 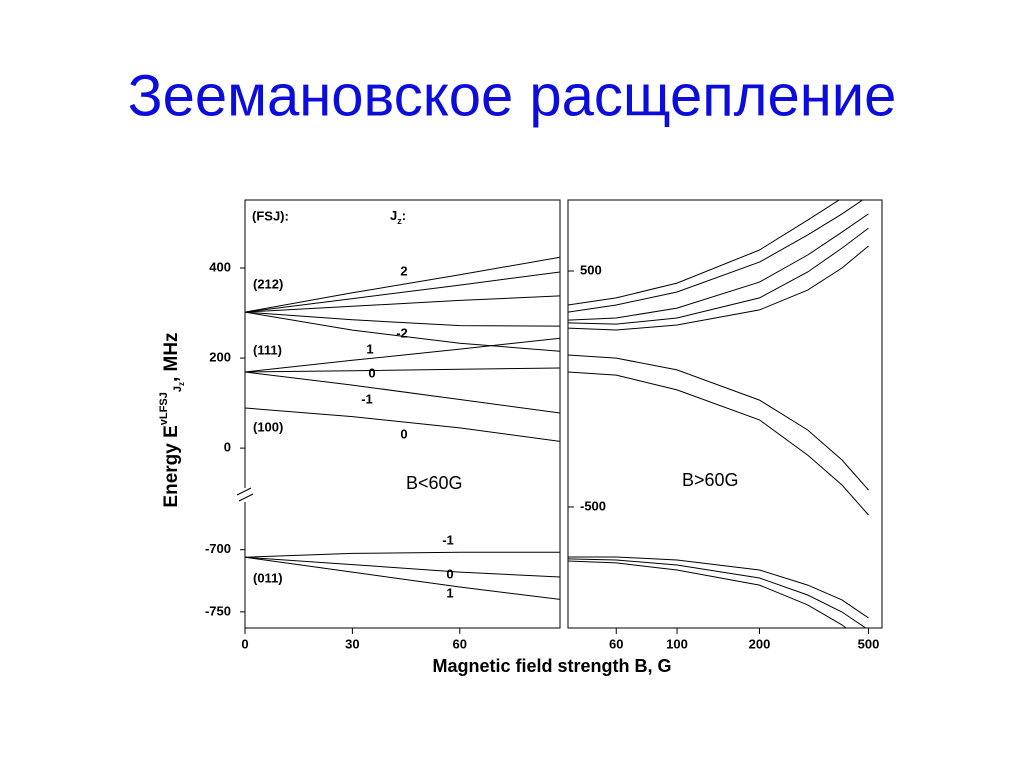 I want to click on y-label-tail: , MHz, so click(x=171, y=357).